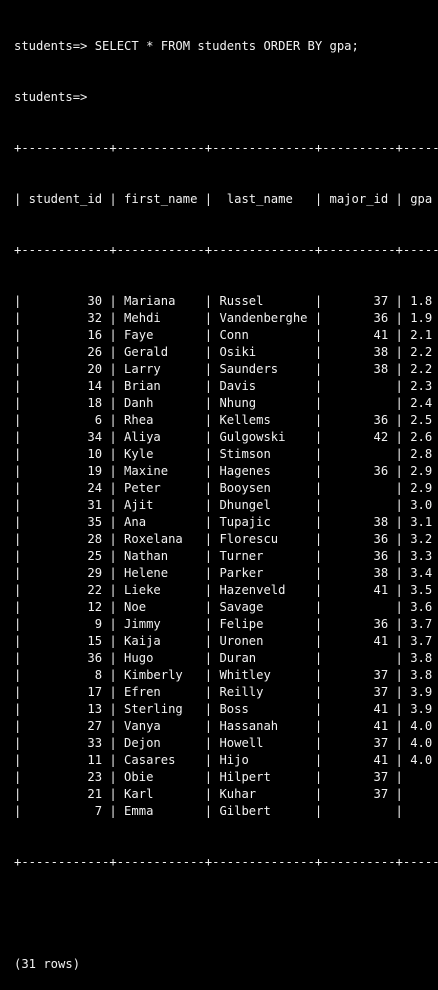 The height and width of the screenshot is (990, 438). Describe the element at coordinates (226, 811) in the screenshot. I see `table-row: | 7 | Emma | Gilbert | | |` at that location.